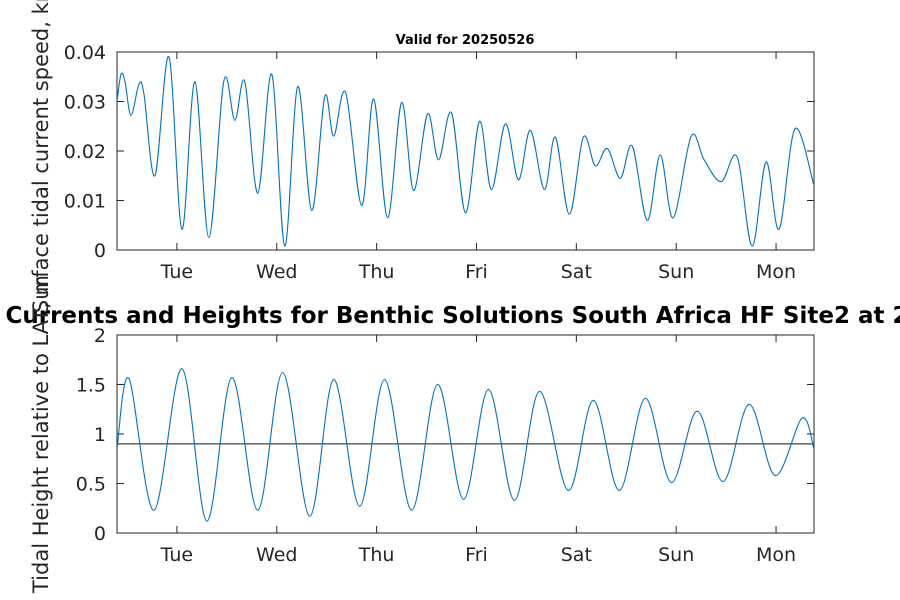 The image size is (900, 600). I want to click on tidal-height-y-tick-label: 0, so click(100, 534).